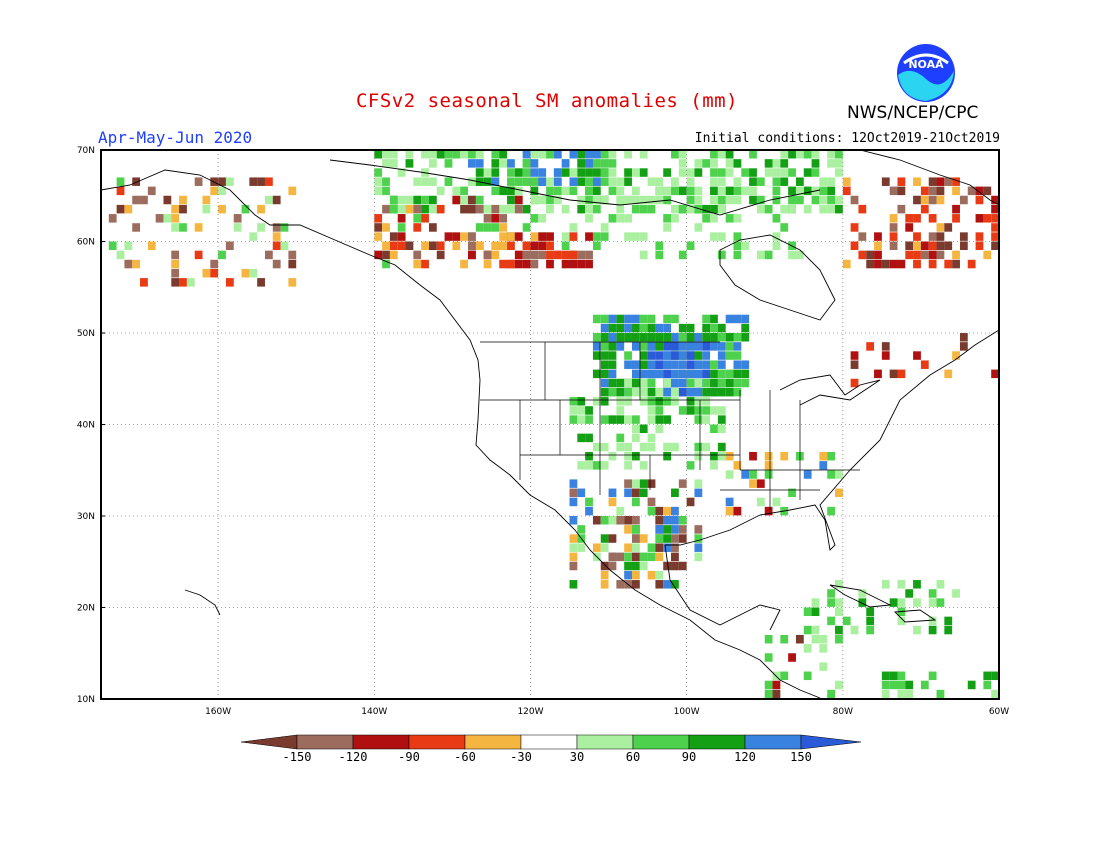 Image resolution: width=1100 pixels, height=850 pixels. I want to click on colorbar-right-arrow, so click(831, 742).